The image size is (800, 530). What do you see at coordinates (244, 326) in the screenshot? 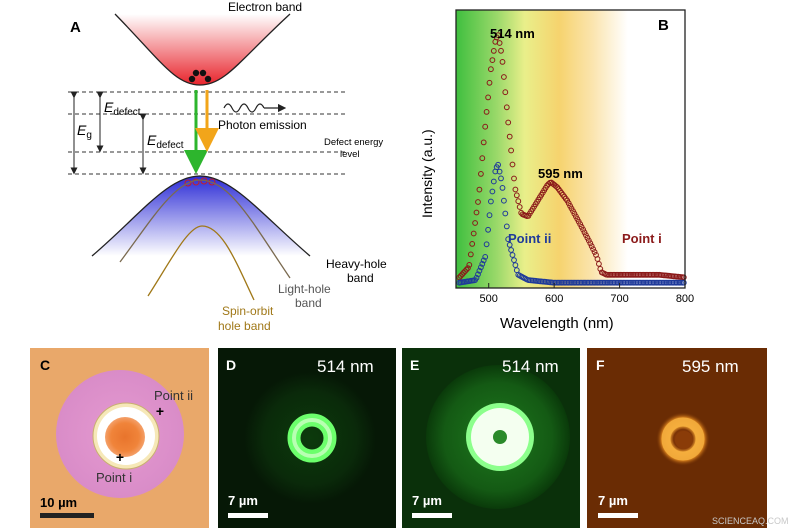
I see `spin-orbit-label-2: hole band` at bounding box center [244, 326].